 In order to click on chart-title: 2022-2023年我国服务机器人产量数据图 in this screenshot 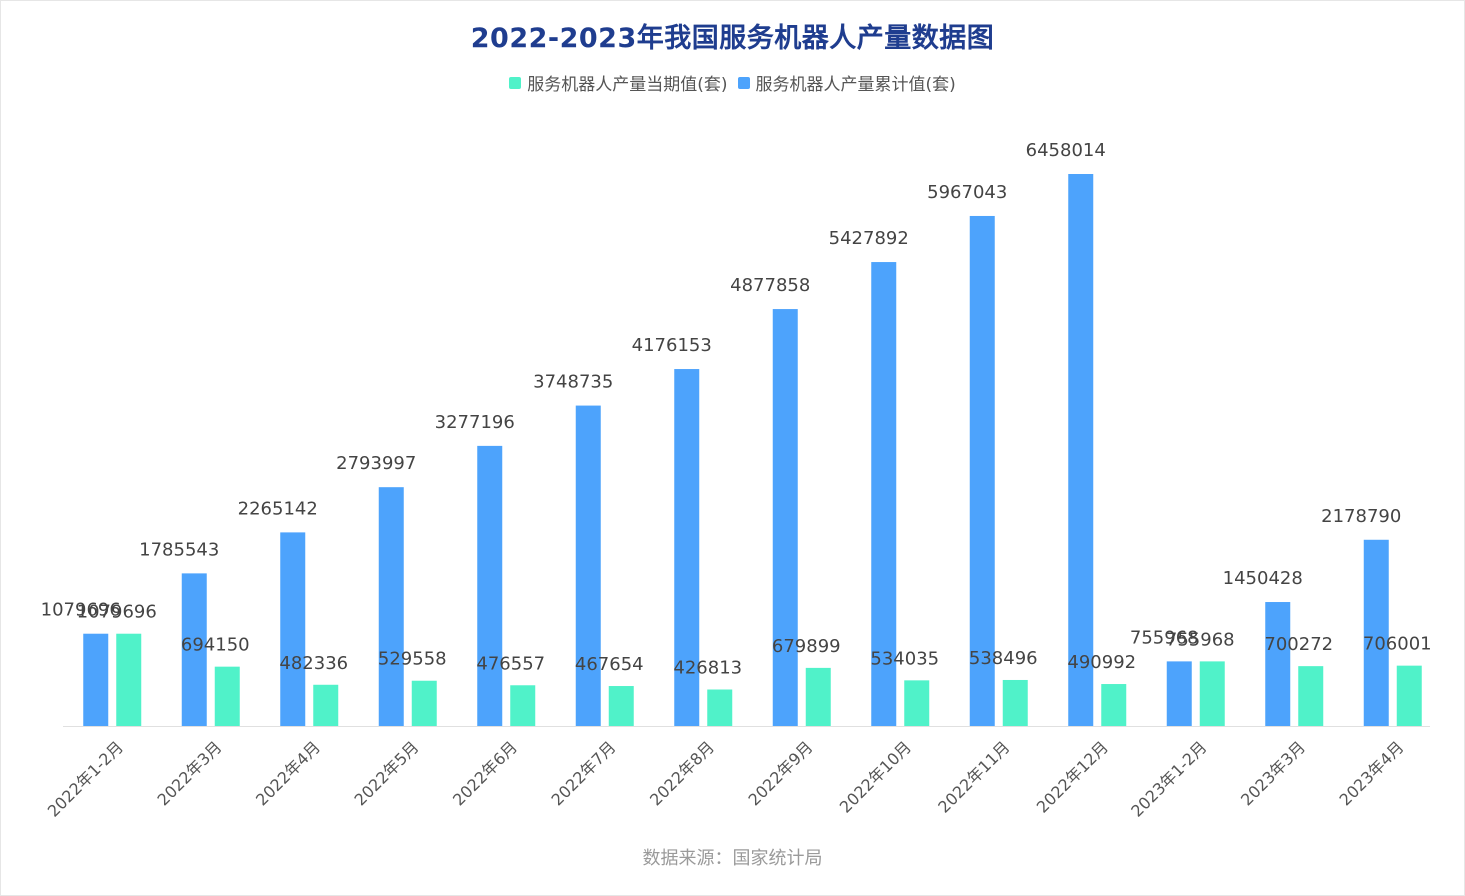, I will do `click(732, 38)`.